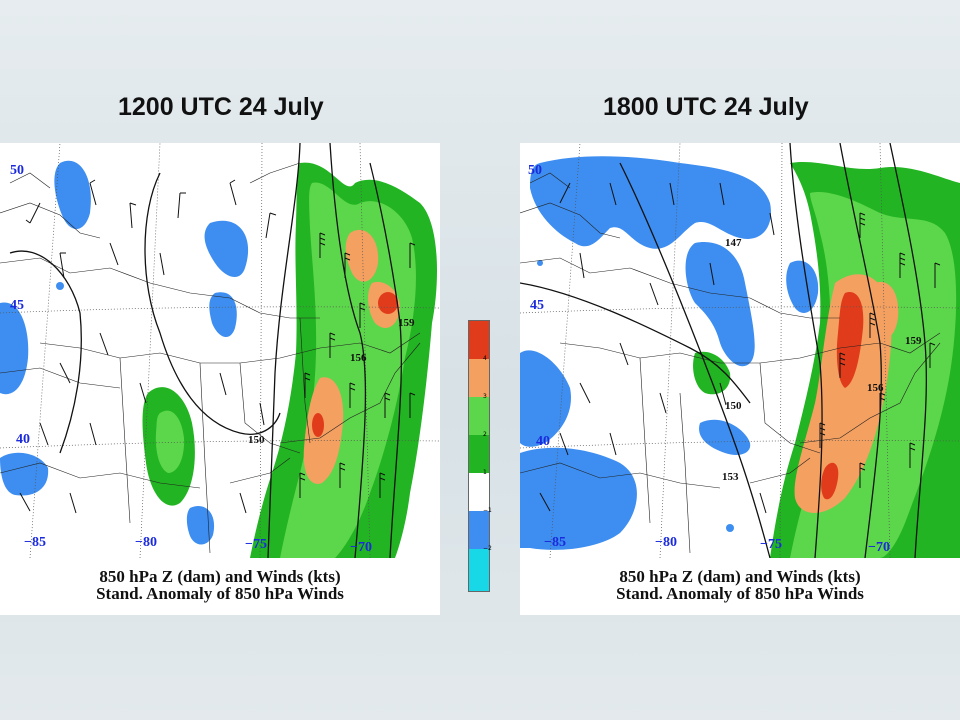  What do you see at coordinates (485, 358) in the screenshot?
I see `scale-label: 4` at bounding box center [485, 358].